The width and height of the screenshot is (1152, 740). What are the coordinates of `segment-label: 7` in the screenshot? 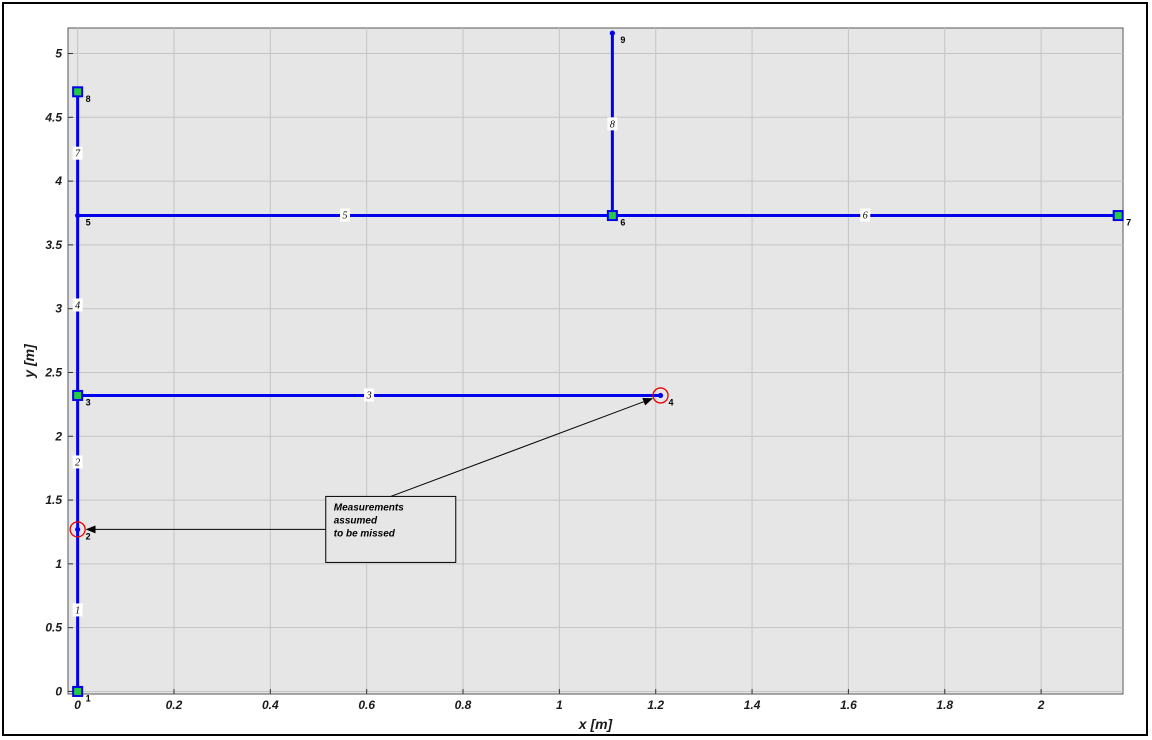 It's located at (78, 154).